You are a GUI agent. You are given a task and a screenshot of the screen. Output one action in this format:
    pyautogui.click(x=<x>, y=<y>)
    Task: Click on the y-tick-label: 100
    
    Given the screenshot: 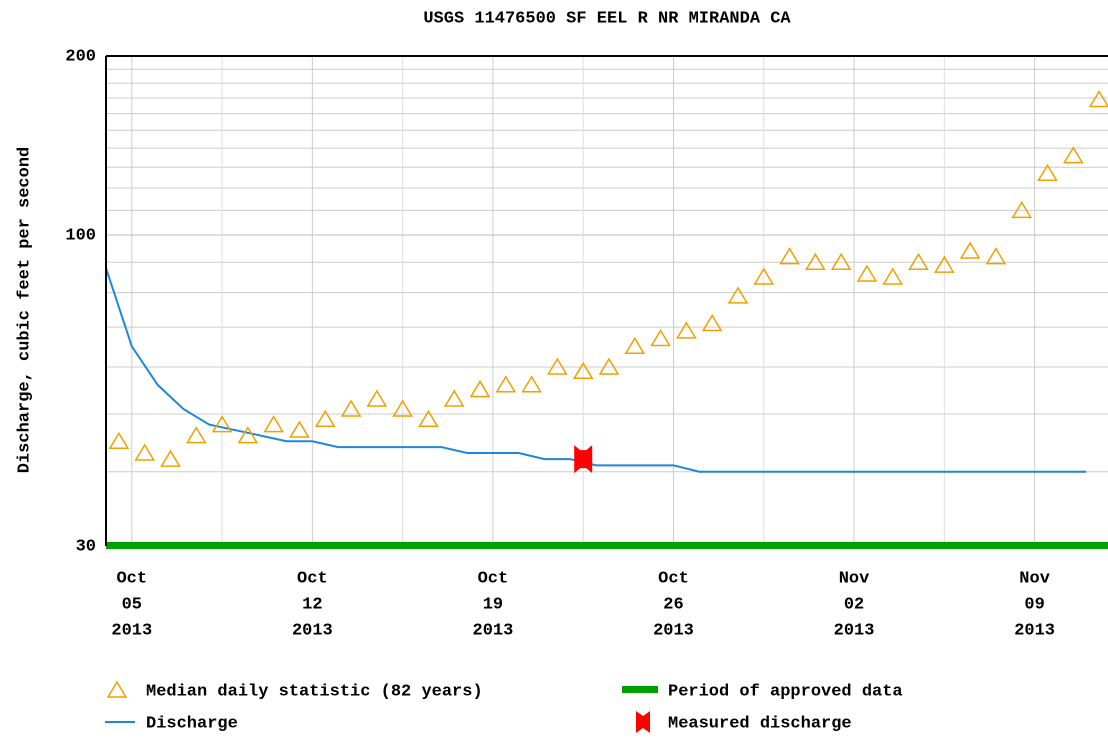 What is the action you would take?
    pyautogui.click(x=80, y=236)
    